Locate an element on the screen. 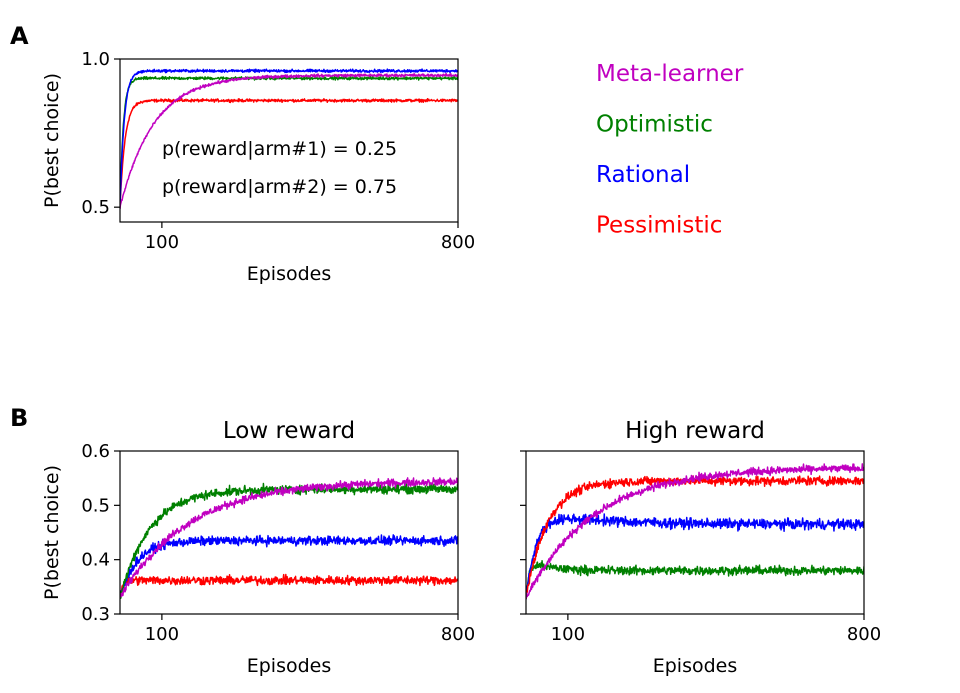  chart-b-high-reward: 100 800 Episodes High reward is located at coordinates (700, 547).